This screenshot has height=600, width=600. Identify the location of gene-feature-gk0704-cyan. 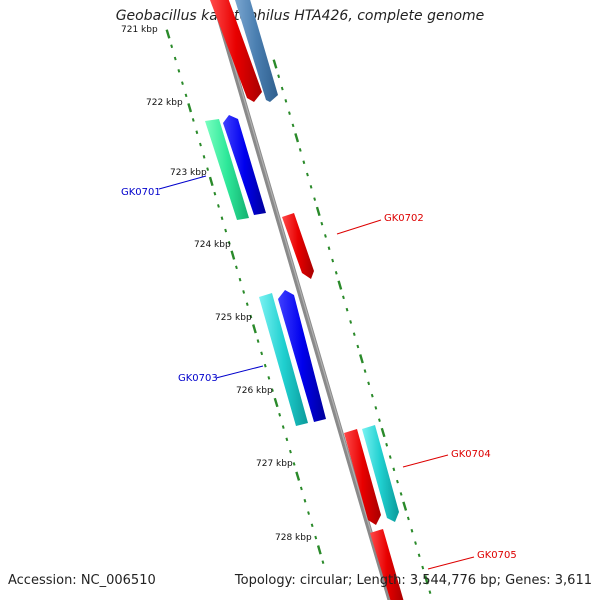
(380, 473).